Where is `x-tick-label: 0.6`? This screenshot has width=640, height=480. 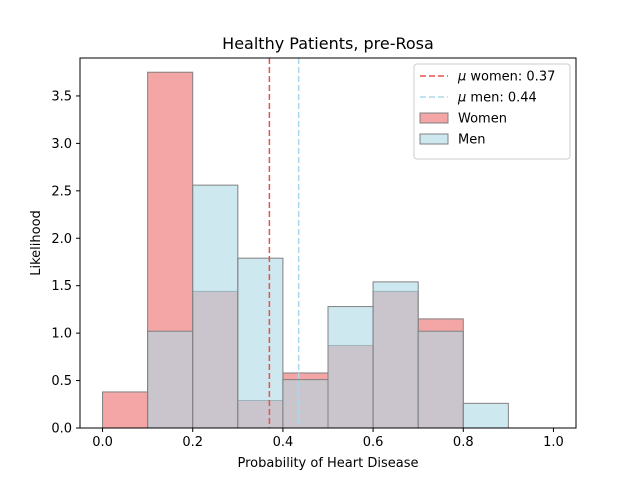 x-tick-label: 0.6 is located at coordinates (373, 442).